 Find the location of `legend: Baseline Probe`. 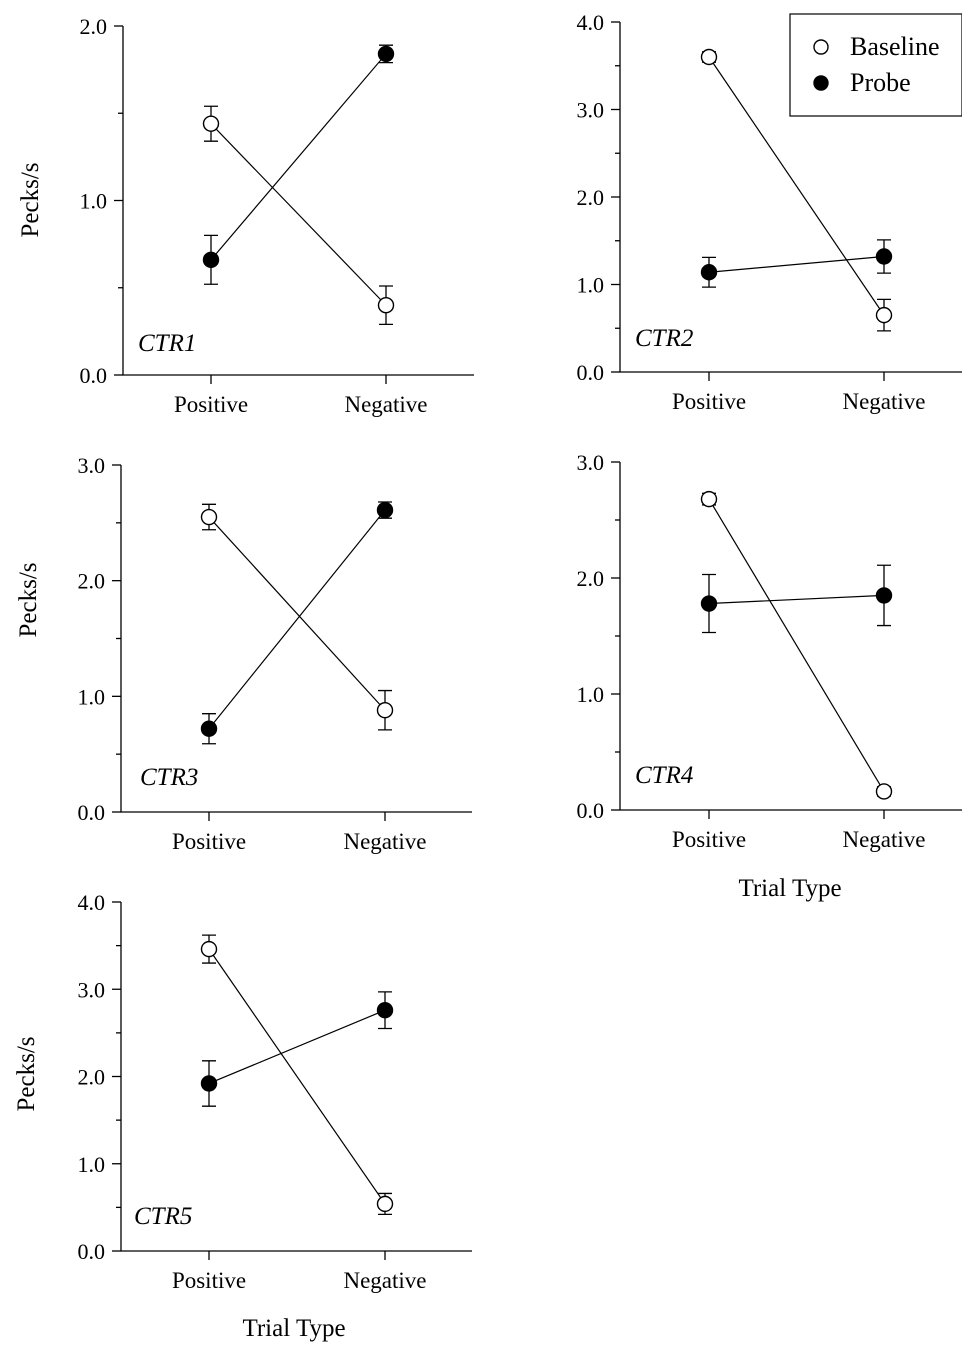

legend: Baseline Probe is located at coordinates (875, 65).